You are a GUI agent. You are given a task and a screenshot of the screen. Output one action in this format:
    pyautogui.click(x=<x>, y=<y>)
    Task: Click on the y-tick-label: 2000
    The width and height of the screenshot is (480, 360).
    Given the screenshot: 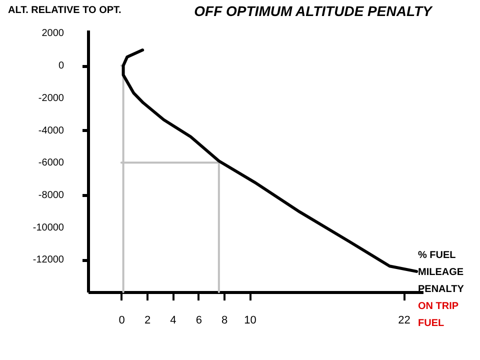 What is the action you would take?
    pyautogui.click(x=53, y=34)
    